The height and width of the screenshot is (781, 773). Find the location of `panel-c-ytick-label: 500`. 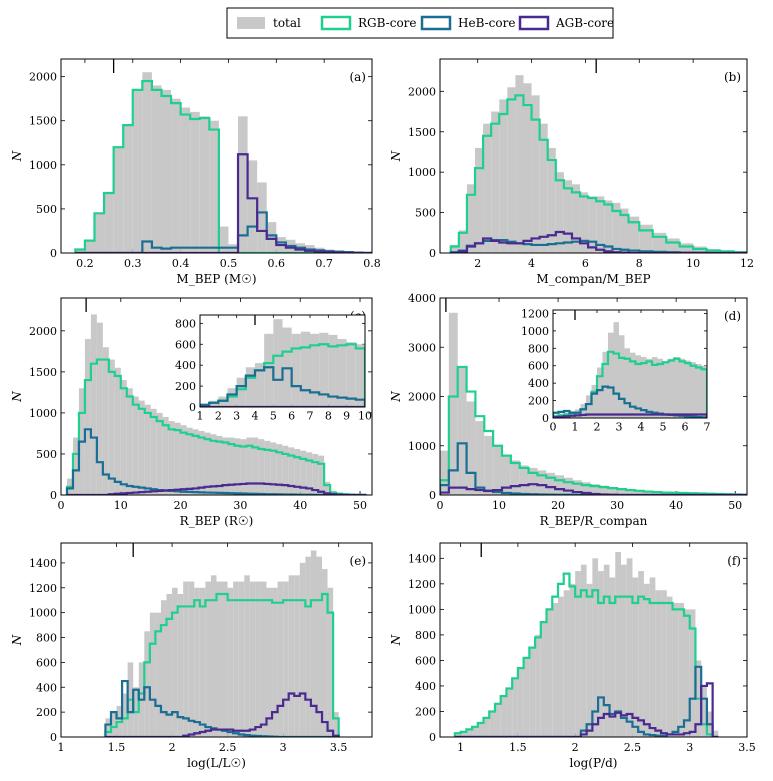

panel-c-ytick-label: 500 is located at coordinates (46, 454).